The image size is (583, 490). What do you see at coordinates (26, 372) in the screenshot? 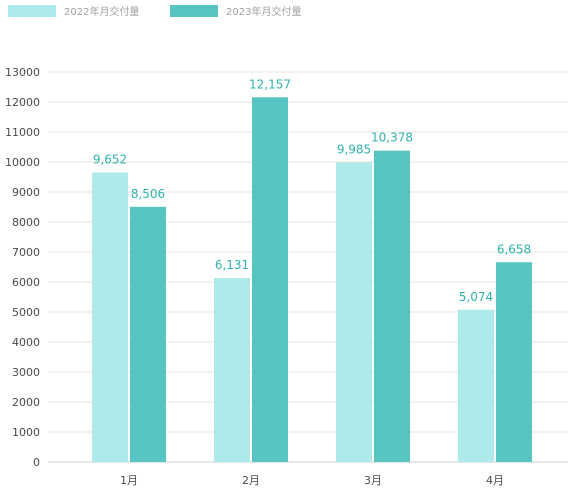
I see `y-tick-label: 3000` at bounding box center [26, 372].